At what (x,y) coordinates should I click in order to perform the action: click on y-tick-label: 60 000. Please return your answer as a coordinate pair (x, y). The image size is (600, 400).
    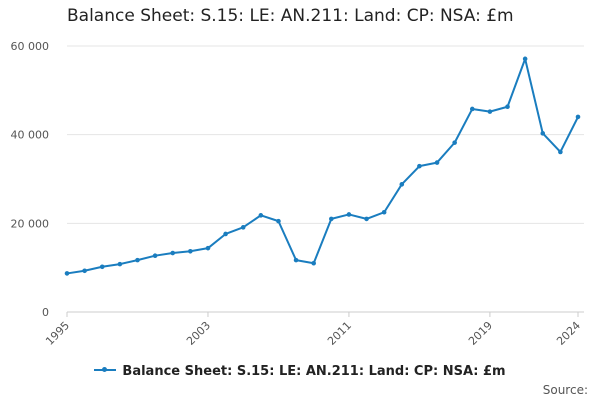
    Looking at the image, I should click on (30, 46).